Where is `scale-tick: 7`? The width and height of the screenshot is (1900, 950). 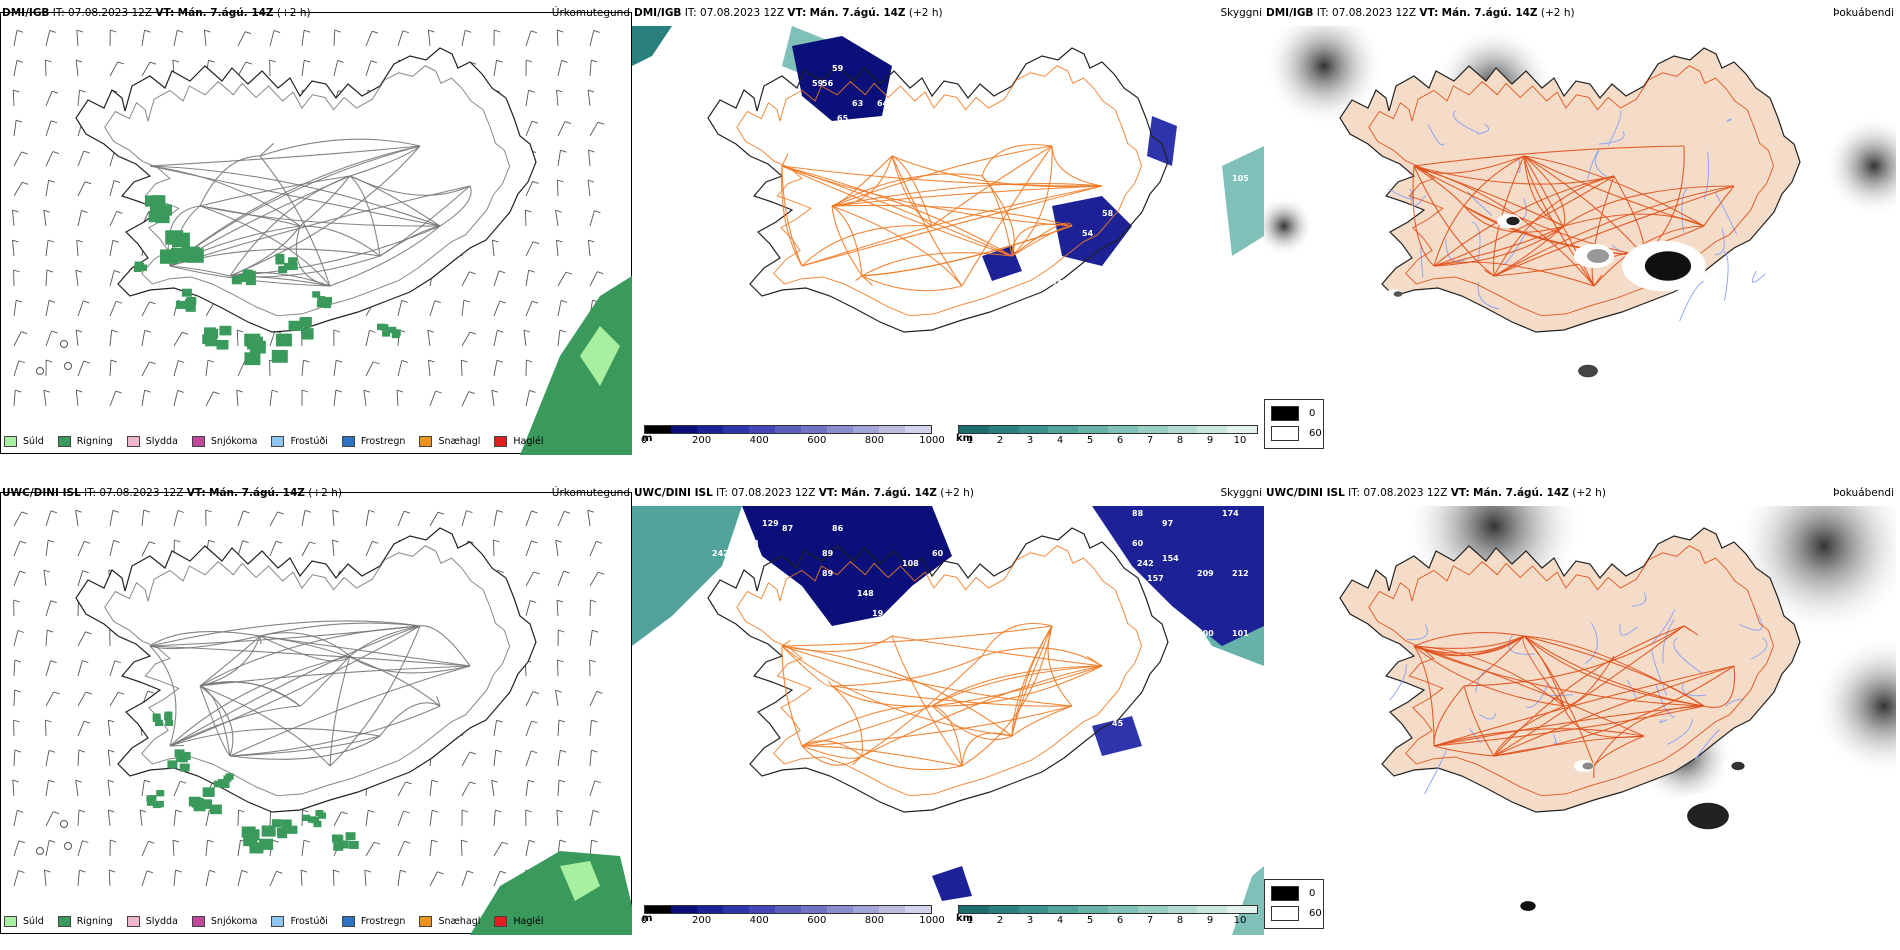
scale-tick: 7 is located at coordinates (1150, 440).